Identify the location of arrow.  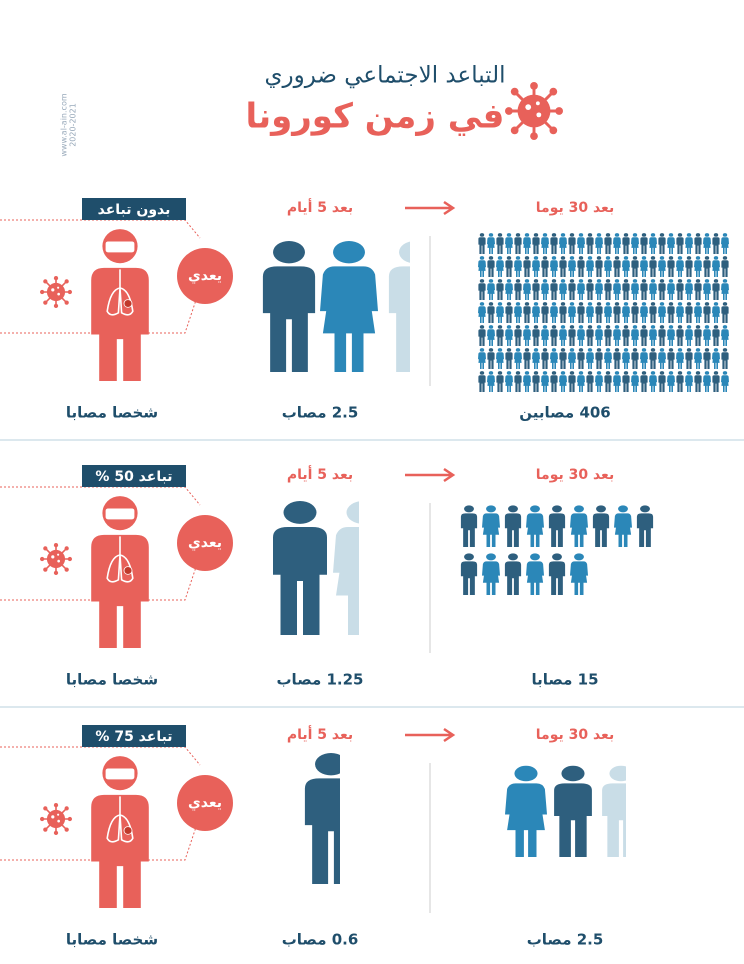
(430, 735).